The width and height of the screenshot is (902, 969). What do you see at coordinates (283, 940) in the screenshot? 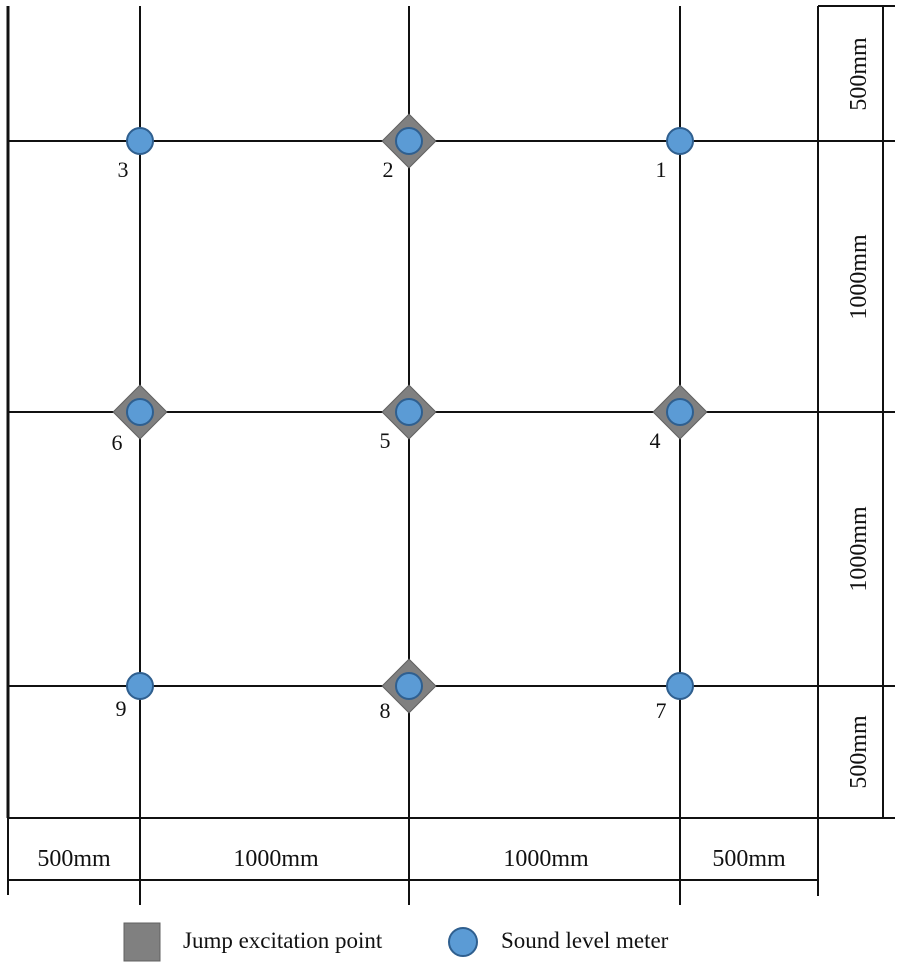
I see `legend-excitation-label: Jump excitation point` at bounding box center [283, 940].